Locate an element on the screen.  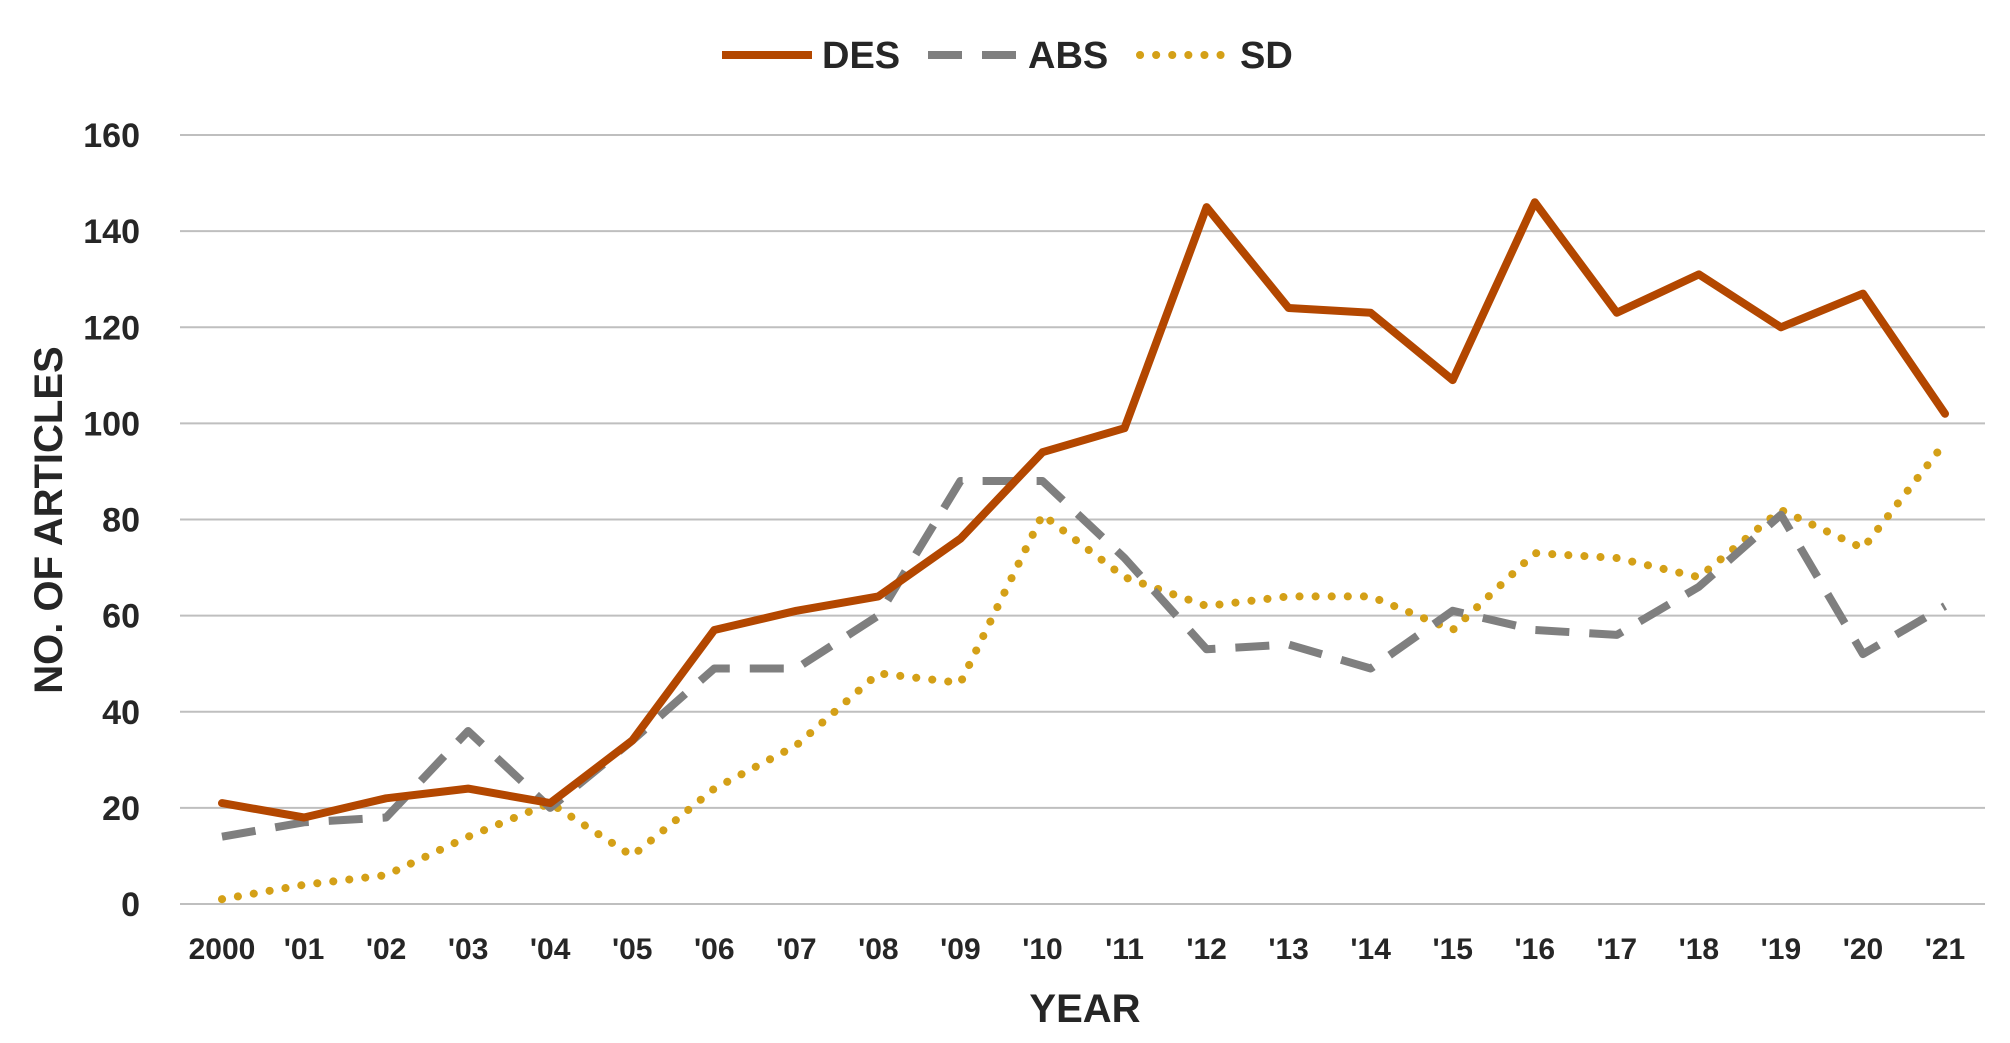
x-tick-label: '05 is located at coordinates (632, 949).